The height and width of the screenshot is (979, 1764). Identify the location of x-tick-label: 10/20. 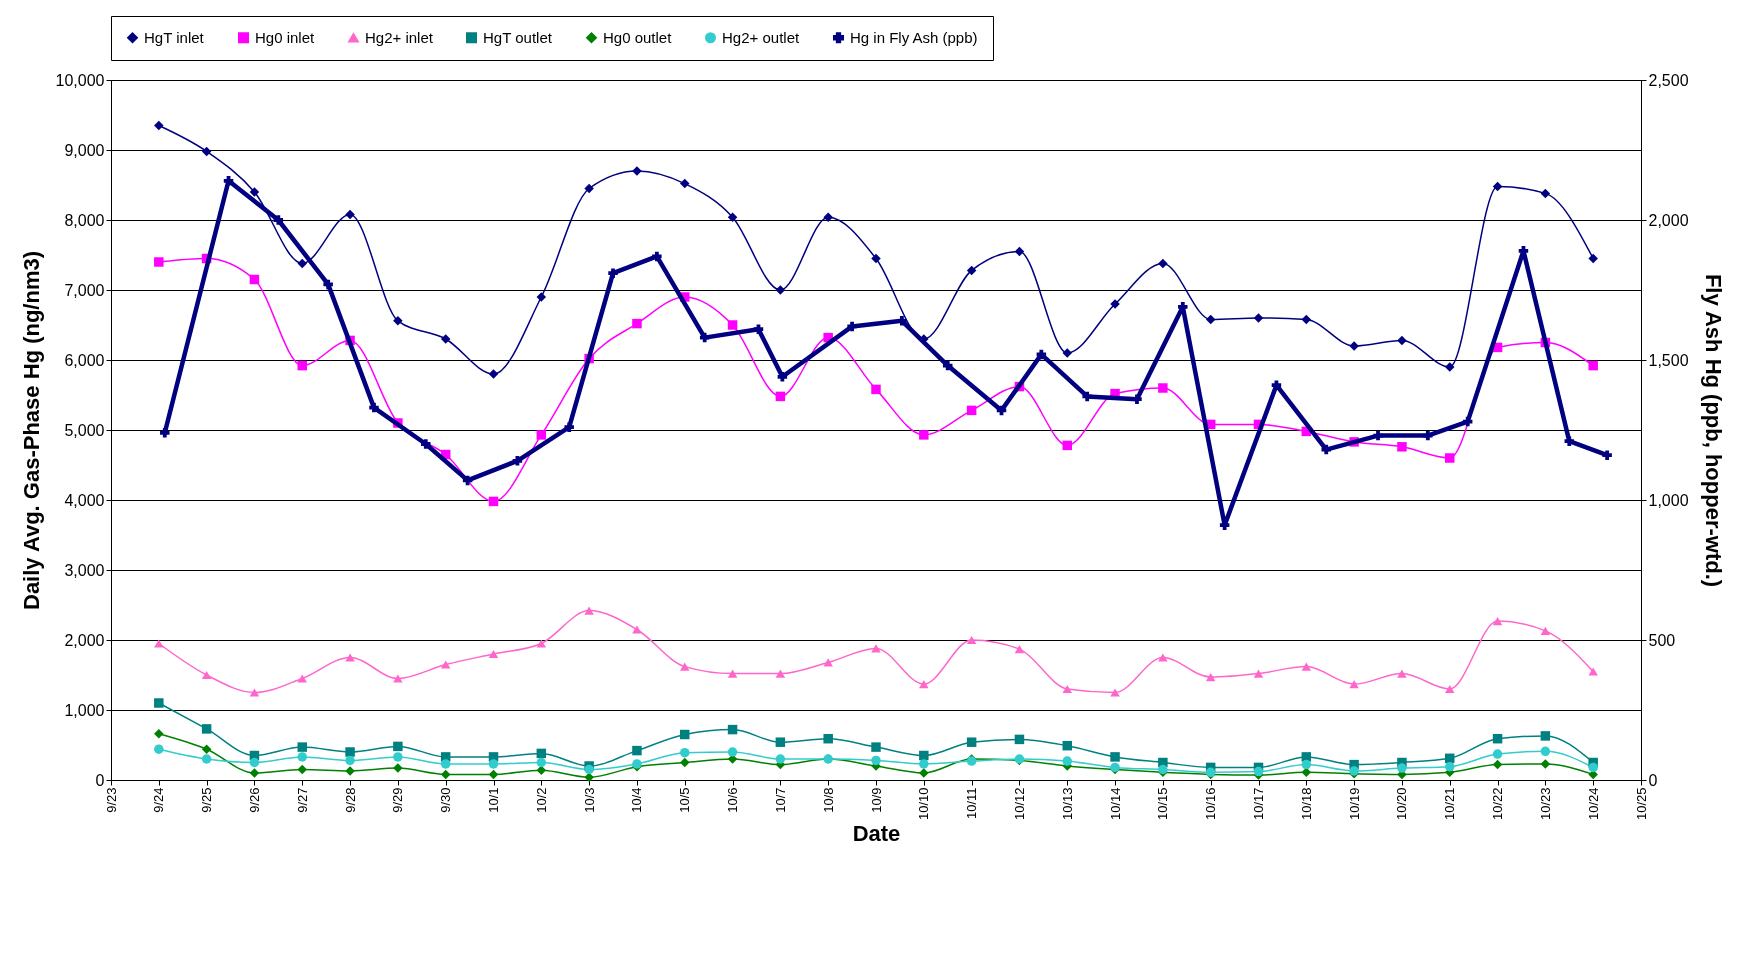
(1402, 804).